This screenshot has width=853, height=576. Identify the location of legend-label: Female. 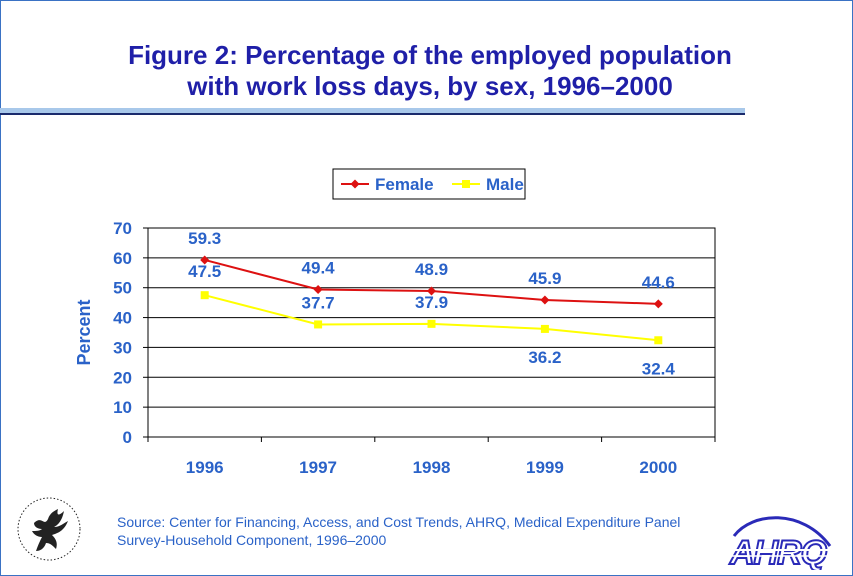
(404, 184).